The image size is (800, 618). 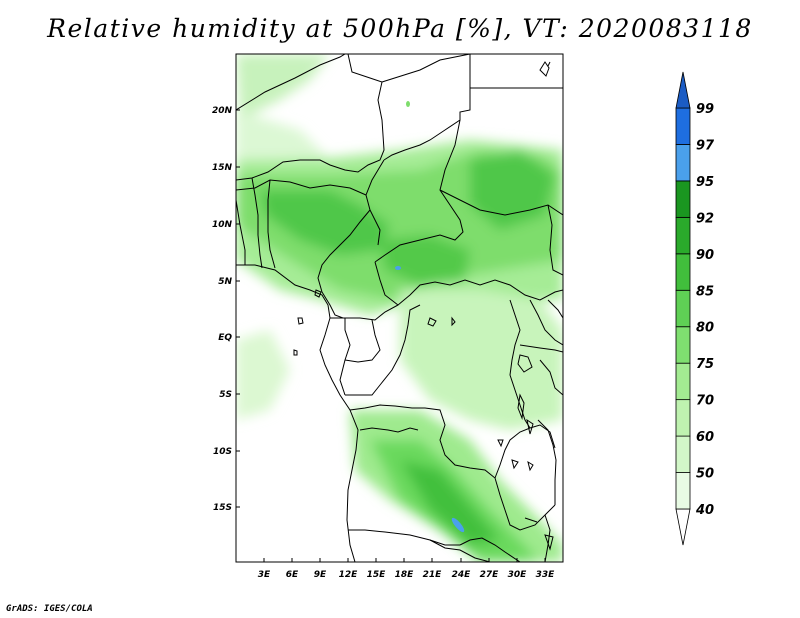 I want to click on colorbar-level-label: 75, so click(x=705, y=364).